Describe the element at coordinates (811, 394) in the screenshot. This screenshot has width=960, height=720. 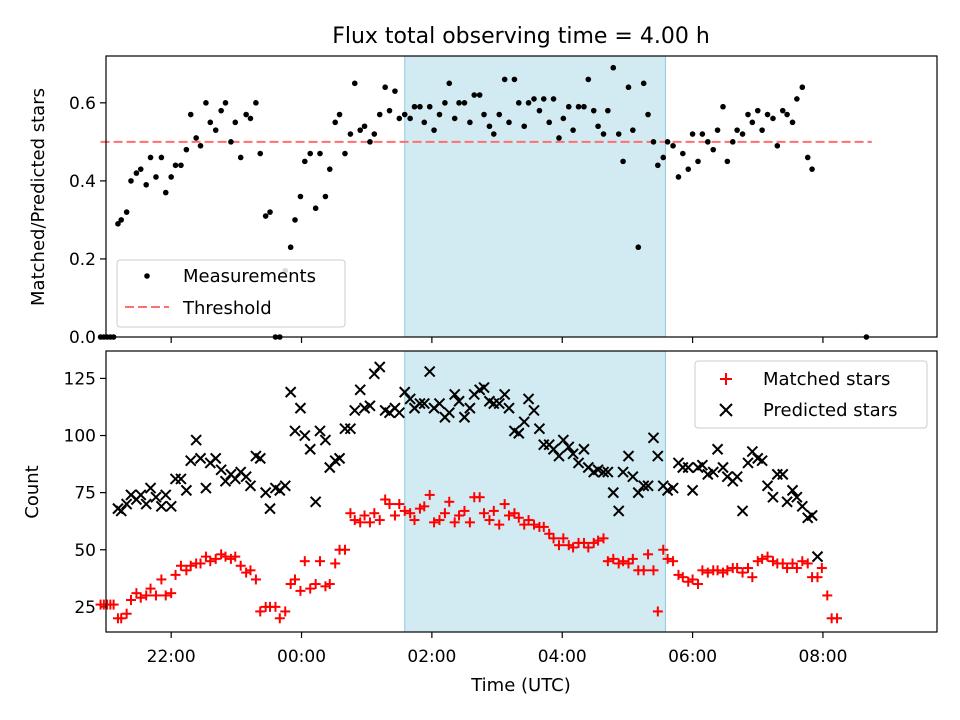
I see `bottom-legend: Matched stars Predicted stars` at that location.